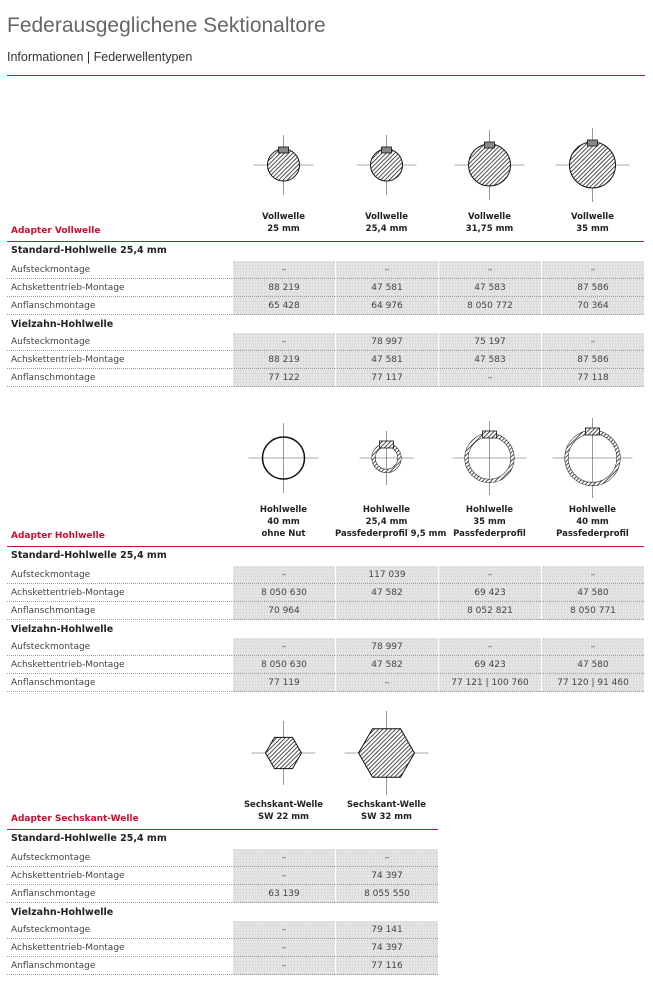 This screenshot has height=992, width=653. What do you see at coordinates (386, 611) in the screenshot?
I see `table-cell` at bounding box center [386, 611].